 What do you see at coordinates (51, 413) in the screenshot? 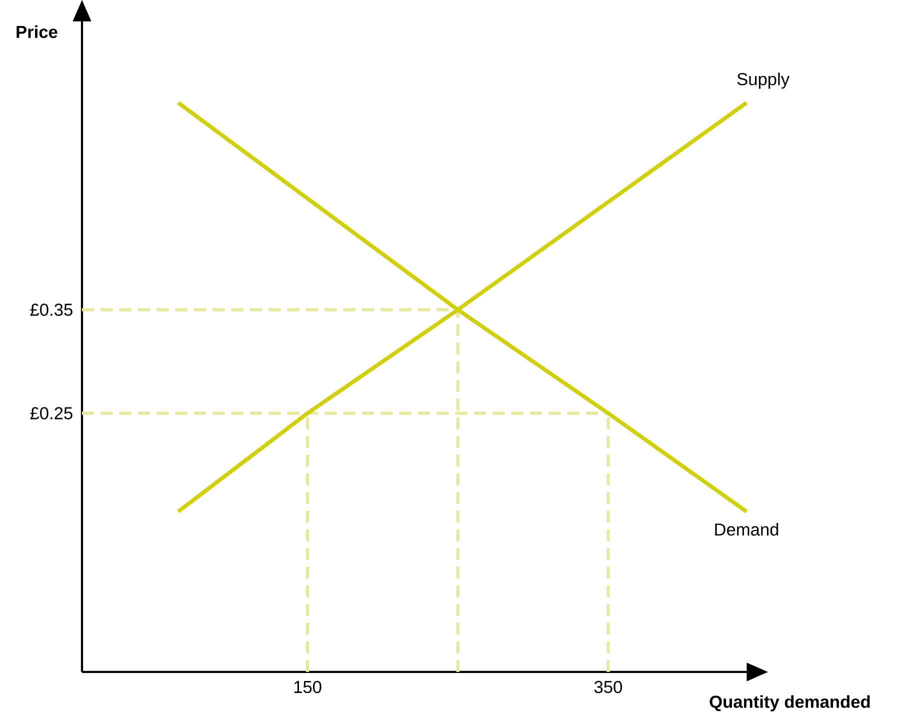
I see `y-tick-label: £0.25` at bounding box center [51, 413].